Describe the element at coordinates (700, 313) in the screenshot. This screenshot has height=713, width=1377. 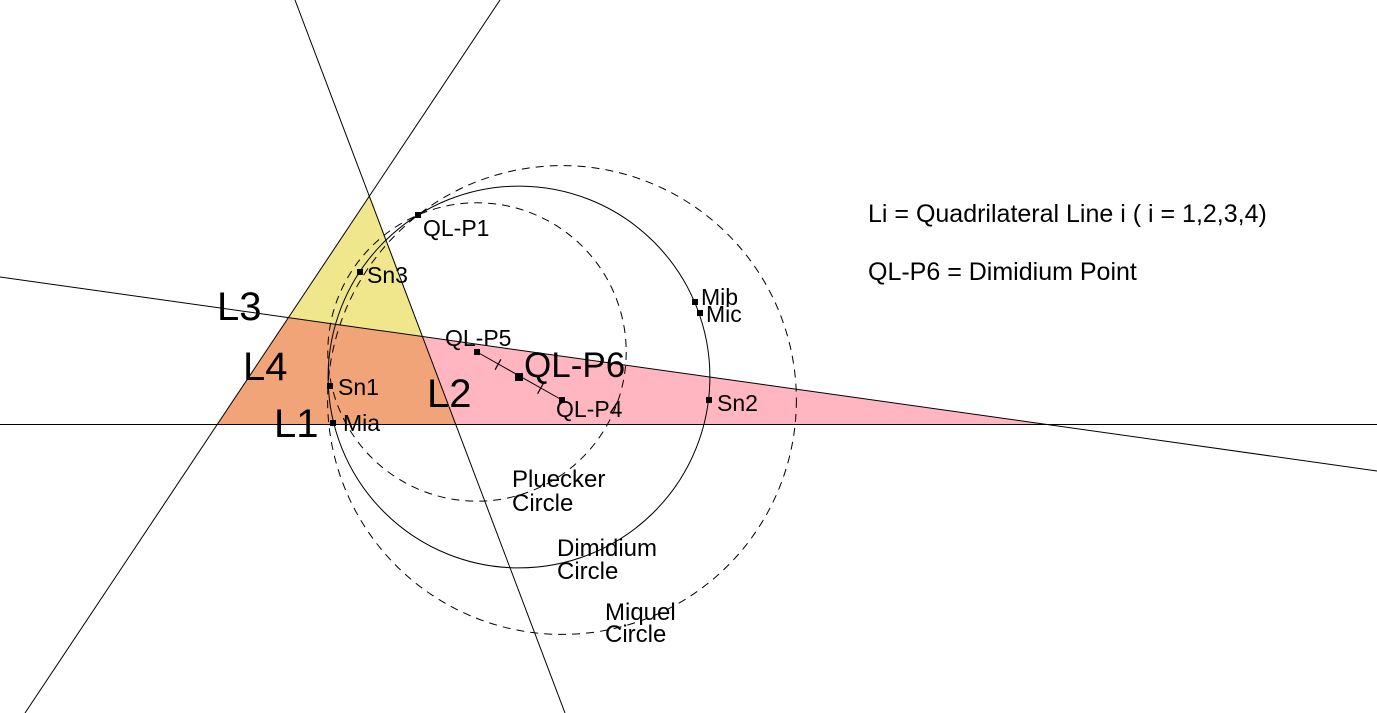
I see `point-Mic` at that location.